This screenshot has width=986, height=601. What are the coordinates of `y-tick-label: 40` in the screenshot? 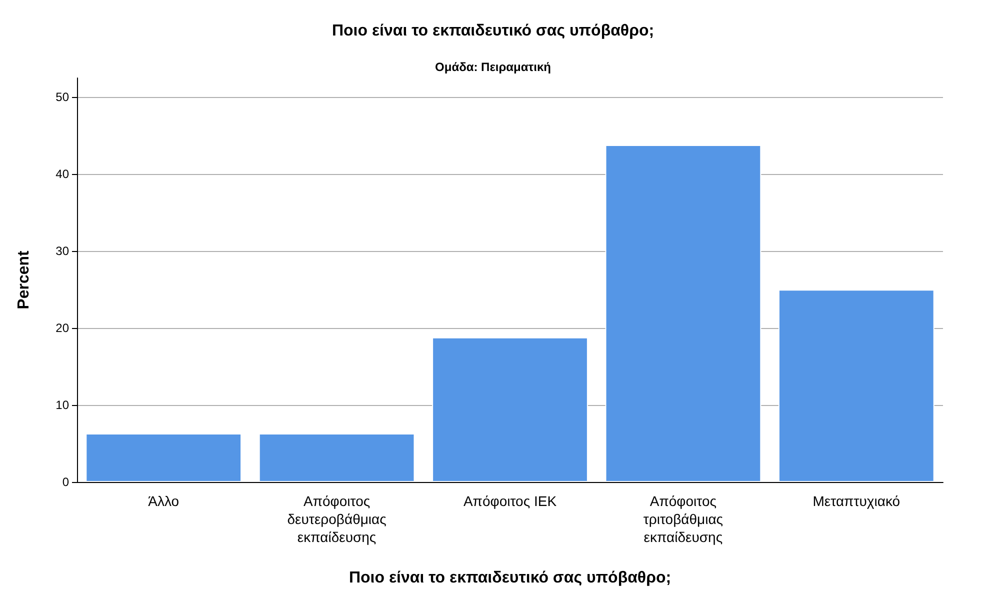 It's located at (63, 174).